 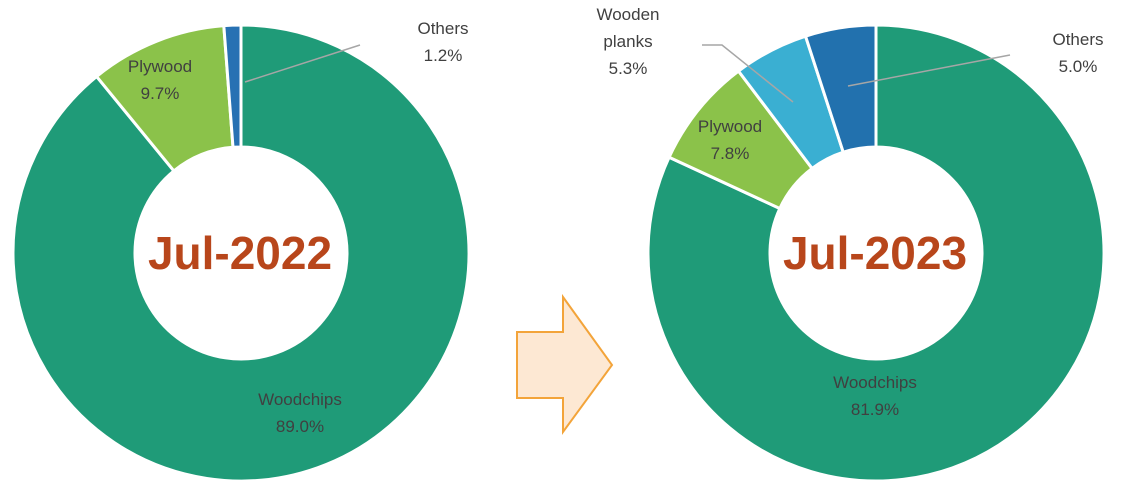 I want to click on chart-title: Jul-2022, so click(x=240, y=253).